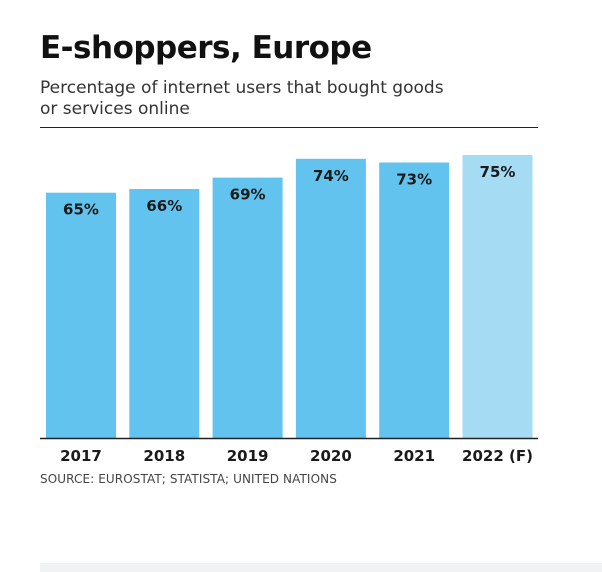 The image size is (602, 572). I want to click on x-tick-label: 2020, so click(331, 456).